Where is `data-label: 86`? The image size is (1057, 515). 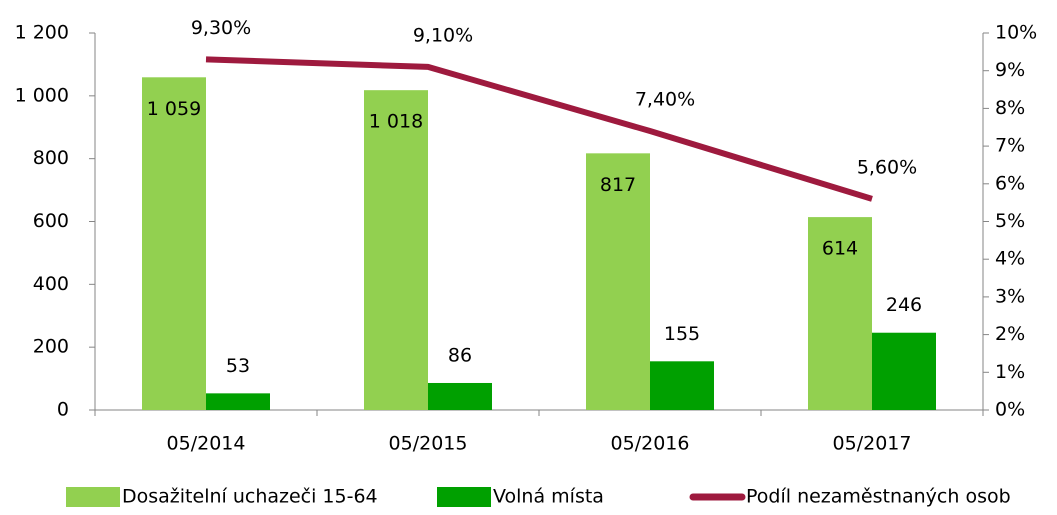
data-label: 86 is located at coordinates (460, 355).